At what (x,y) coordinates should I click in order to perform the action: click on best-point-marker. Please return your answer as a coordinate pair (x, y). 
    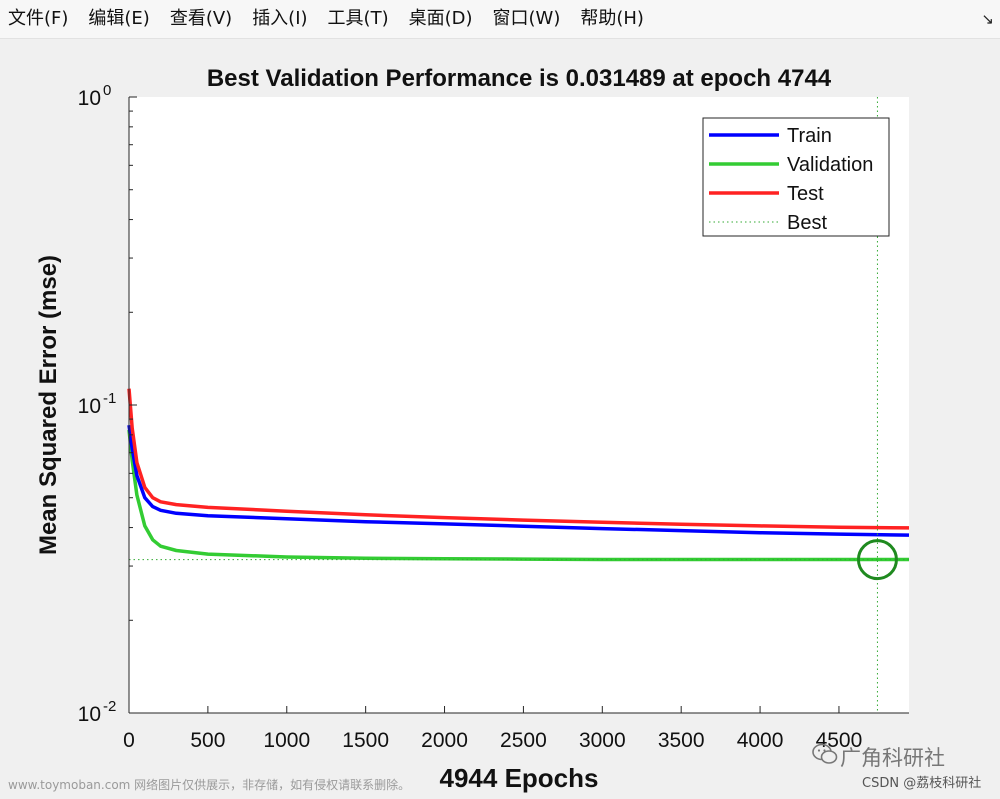
    Looking at the image, I should click on (877, 560).